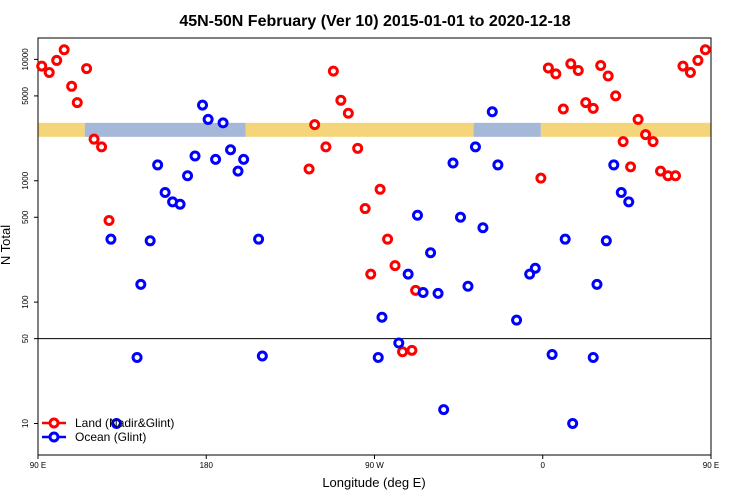 The height and width of the screenshot is (500, 750). I want to click on y-axis-label: N Total, so click(6, 245).